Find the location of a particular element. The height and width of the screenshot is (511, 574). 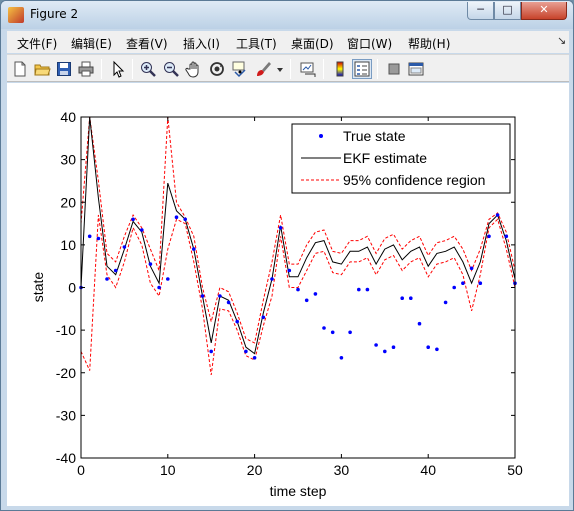

legend-icon is located at coordinates (362, 69).